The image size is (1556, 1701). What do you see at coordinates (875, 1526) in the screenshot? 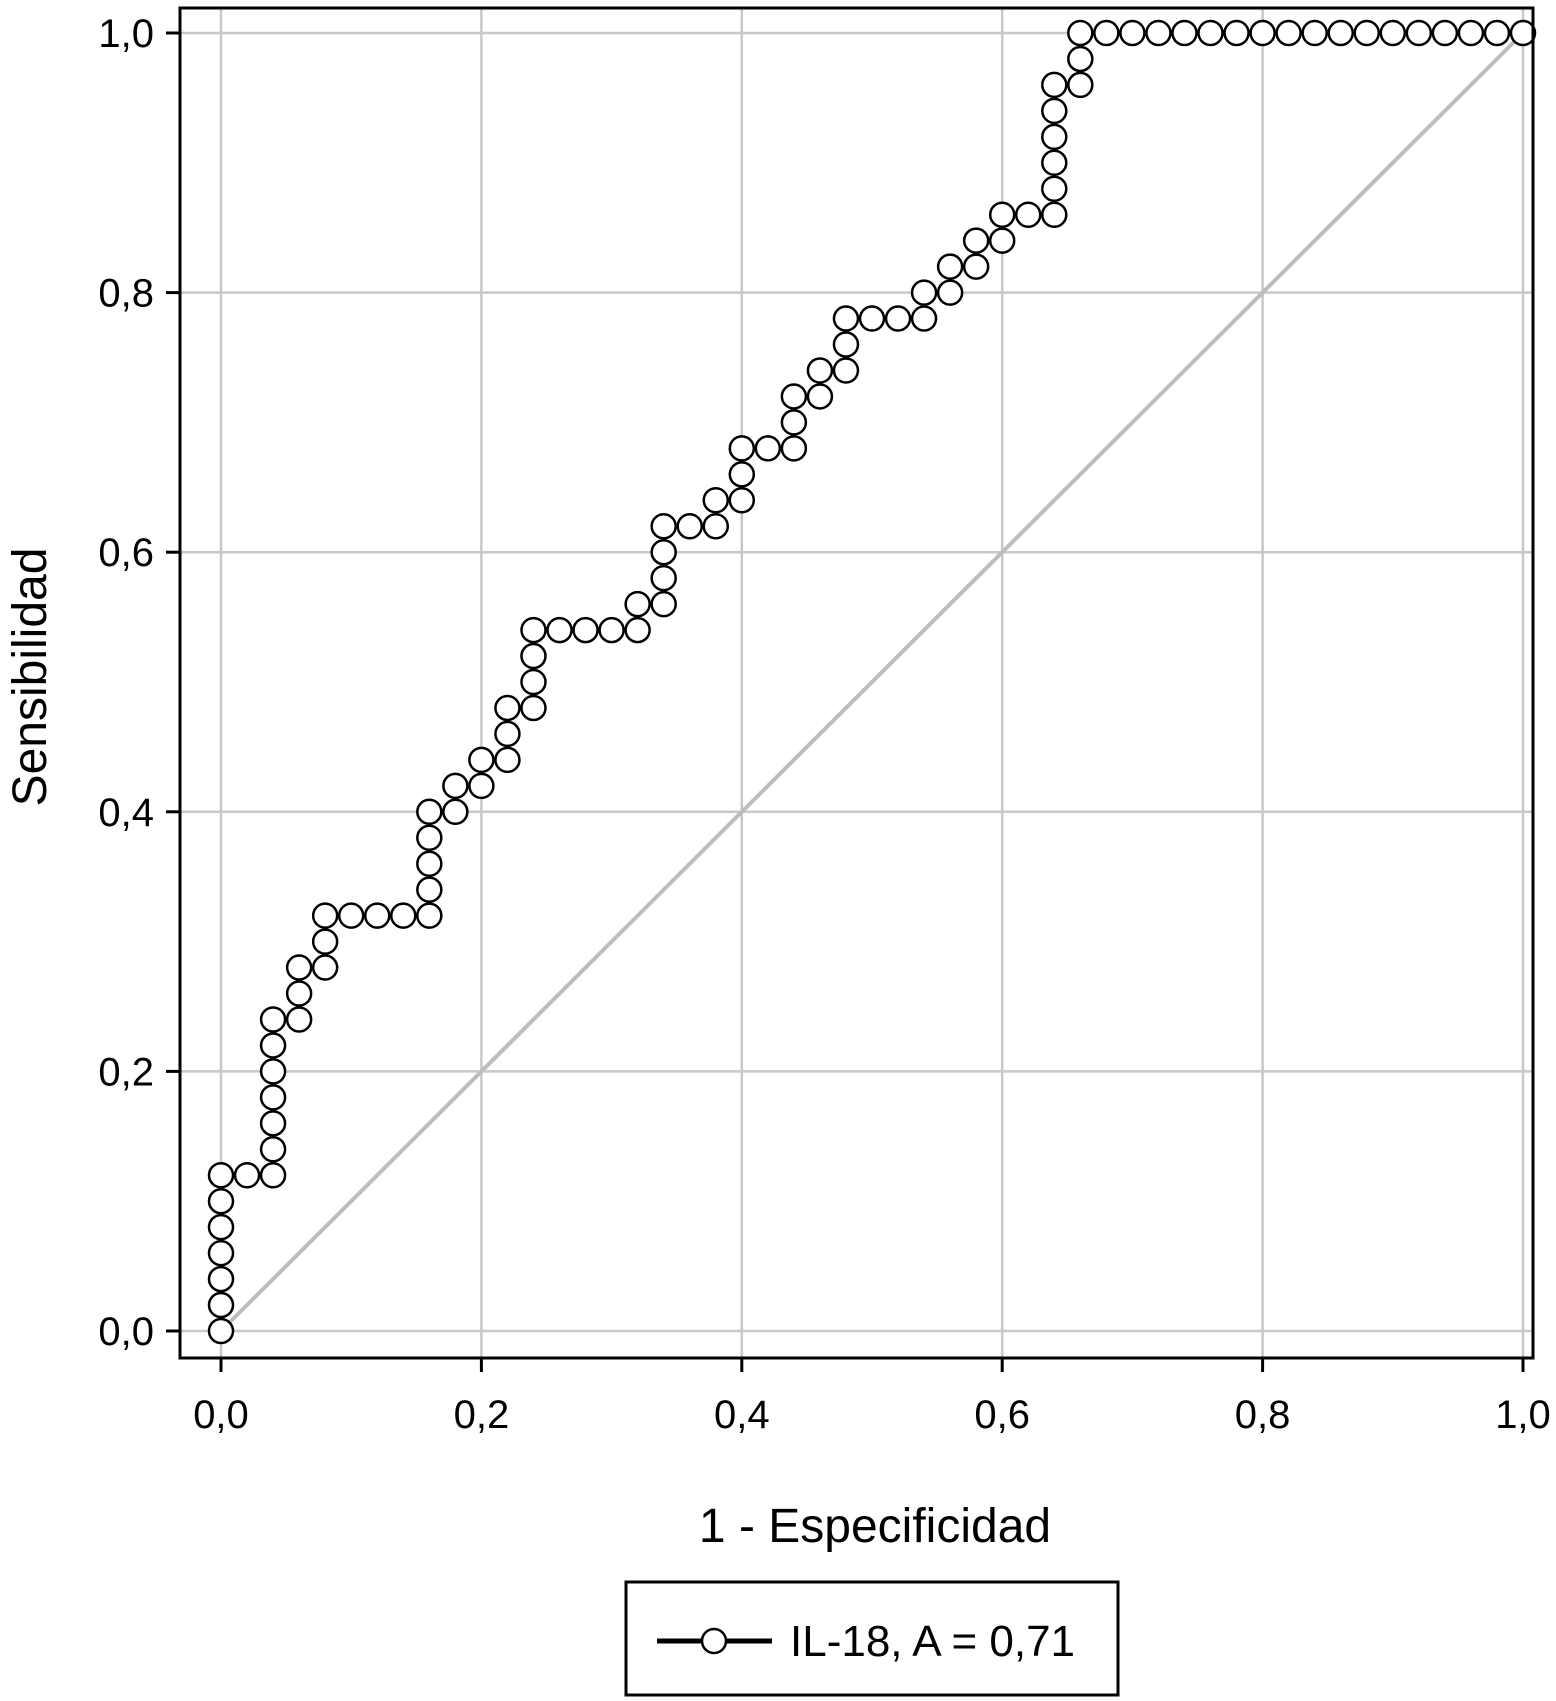
I see `x-axis-label: 1 - Especificidad` at bounding box center [875, 1526].